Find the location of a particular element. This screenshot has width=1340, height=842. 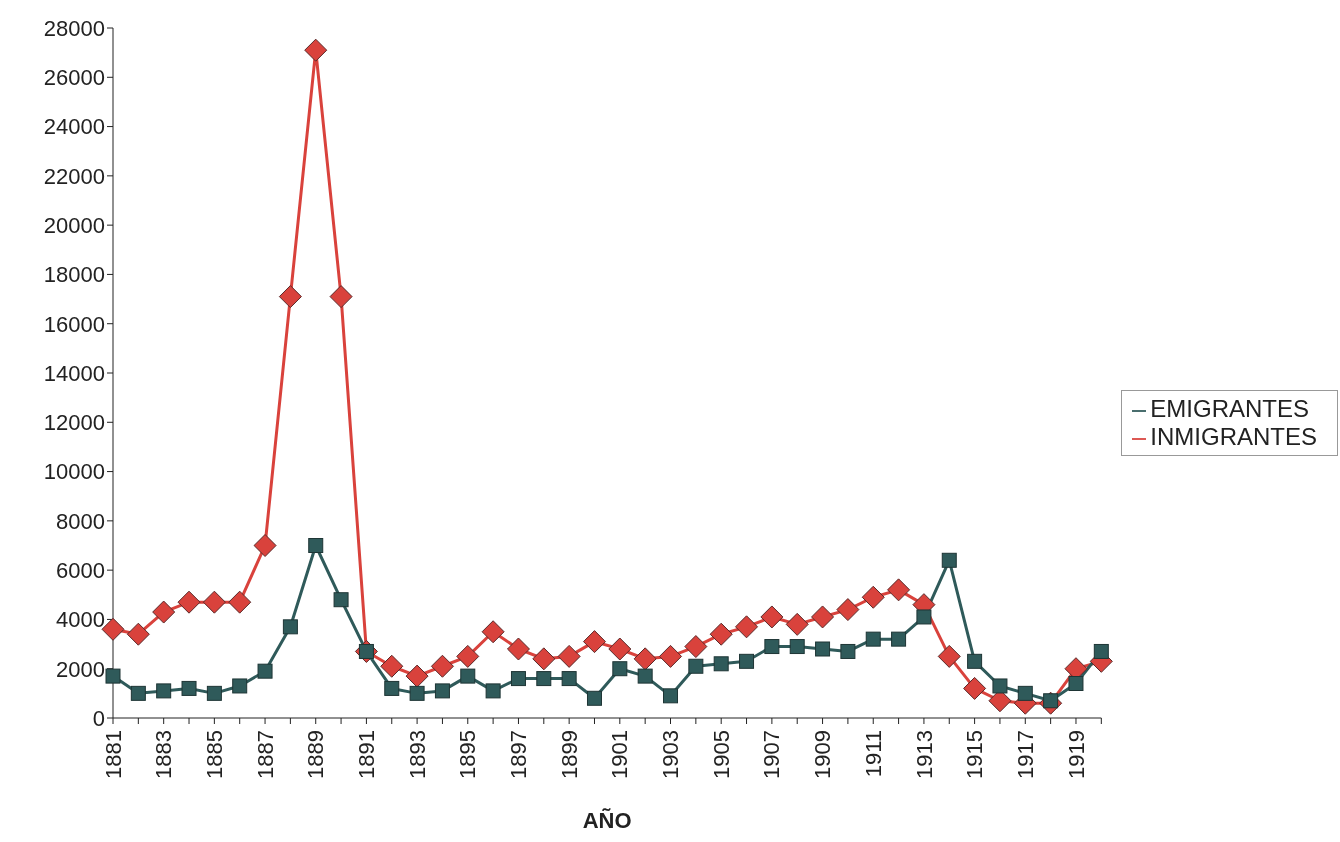

y-tick-label: 20000 is located at coordinates (74, 225).